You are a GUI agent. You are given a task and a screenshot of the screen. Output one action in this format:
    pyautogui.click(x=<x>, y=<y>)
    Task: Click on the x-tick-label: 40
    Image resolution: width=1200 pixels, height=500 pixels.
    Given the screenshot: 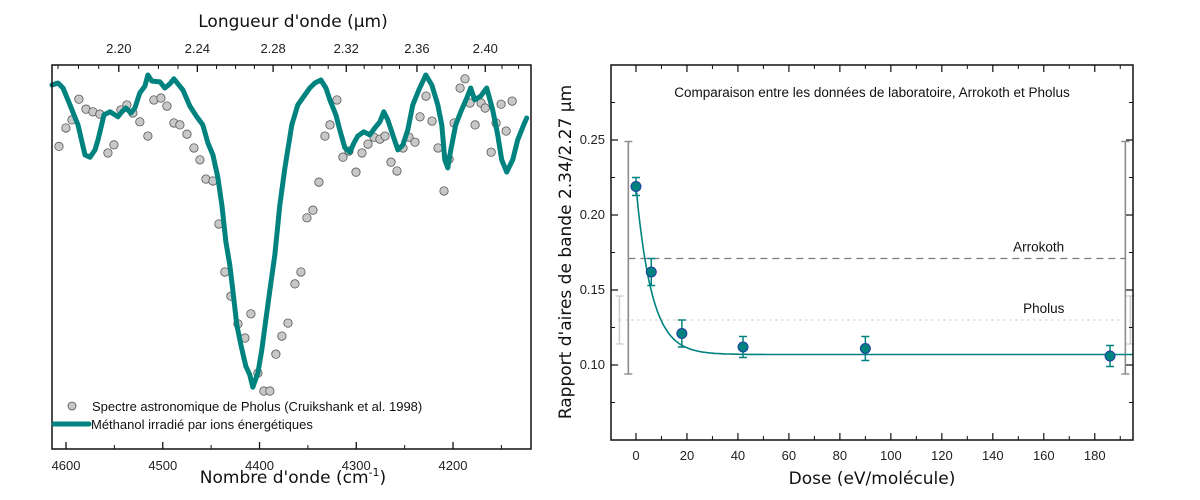 What is the action you would take?
    pyautogui.click(x=738, y=455)
    